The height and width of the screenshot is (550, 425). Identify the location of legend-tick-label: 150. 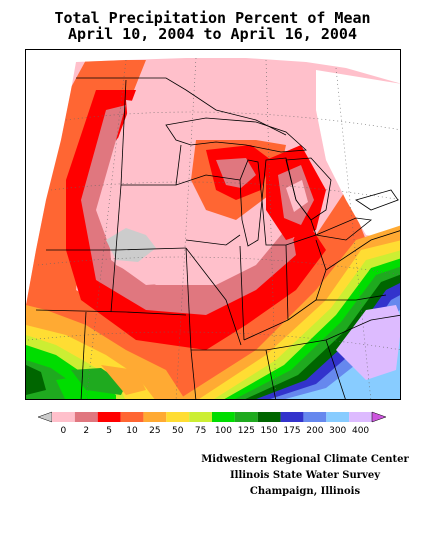
(269, 431).